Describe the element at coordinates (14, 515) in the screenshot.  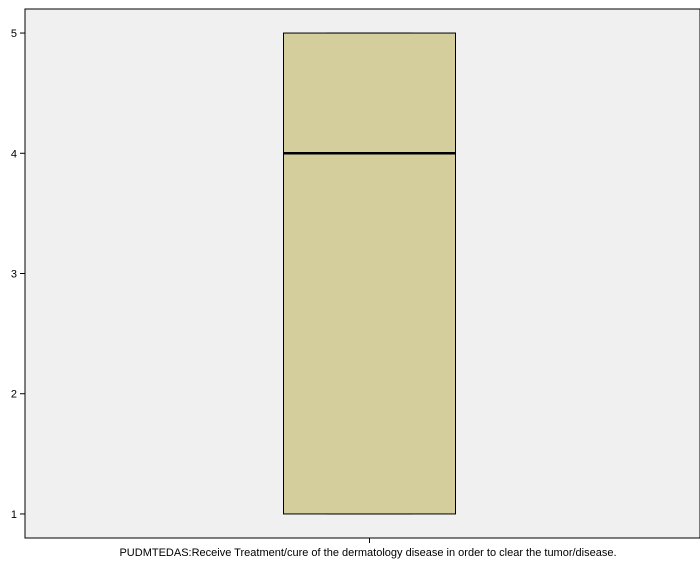
I see `y-tick-label-1: 1` at that location.